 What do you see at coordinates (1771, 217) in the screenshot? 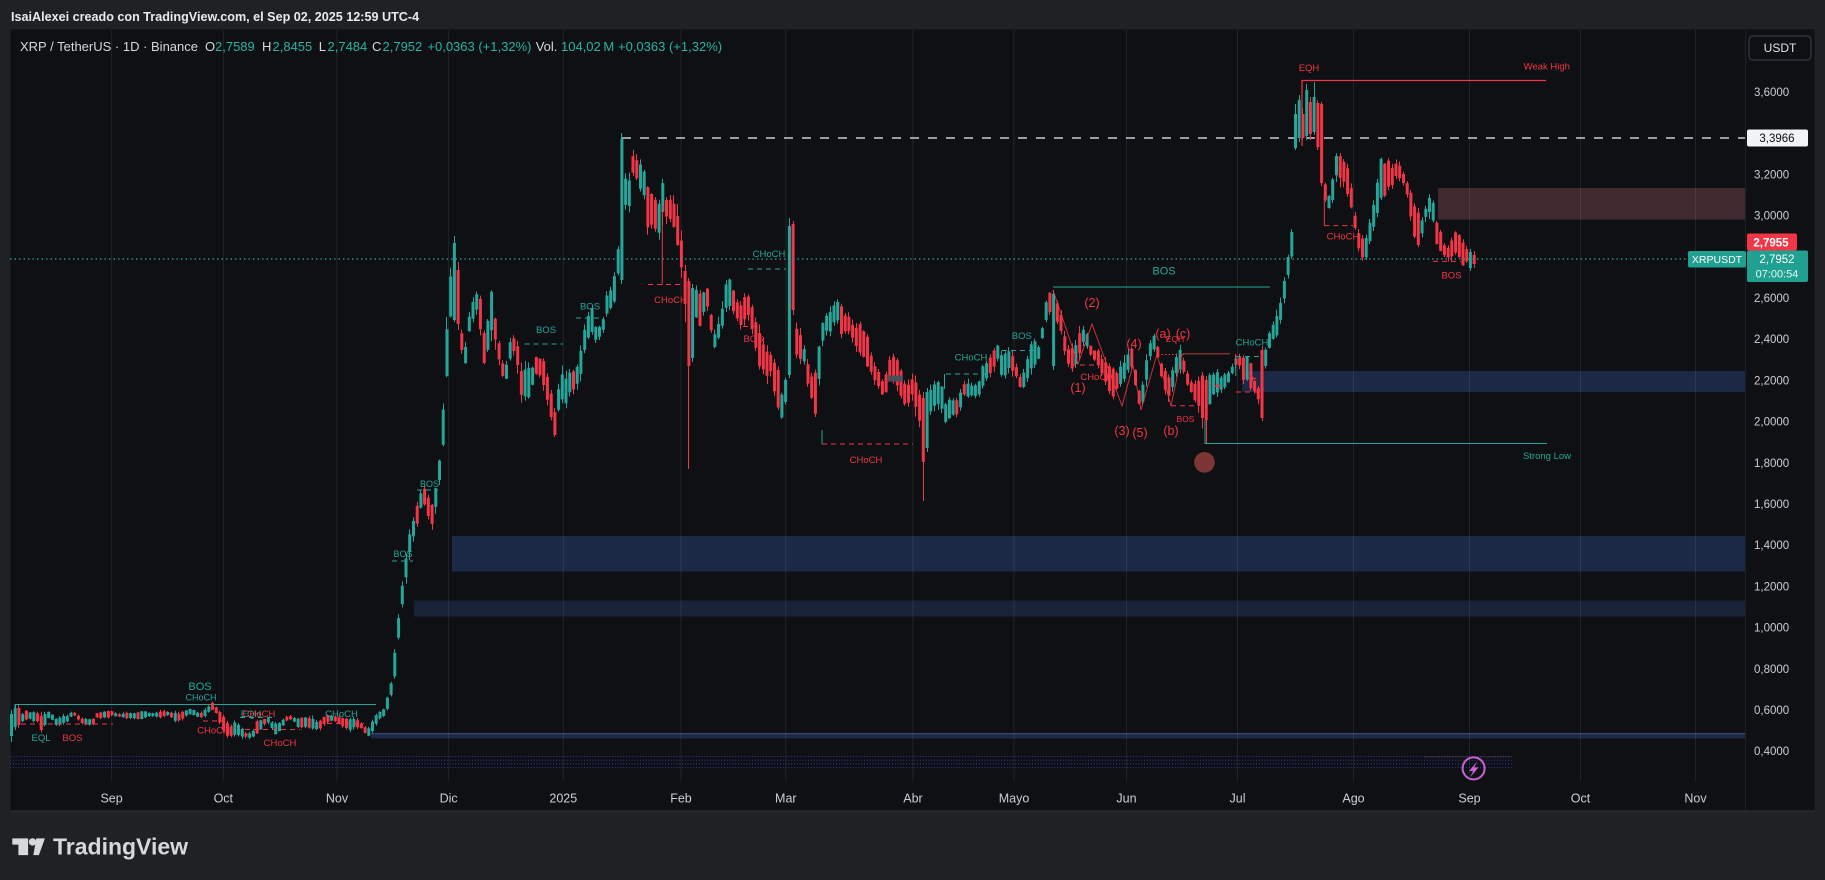
I see `svg-text: 3,0000` at bounding box center [1771, 217].